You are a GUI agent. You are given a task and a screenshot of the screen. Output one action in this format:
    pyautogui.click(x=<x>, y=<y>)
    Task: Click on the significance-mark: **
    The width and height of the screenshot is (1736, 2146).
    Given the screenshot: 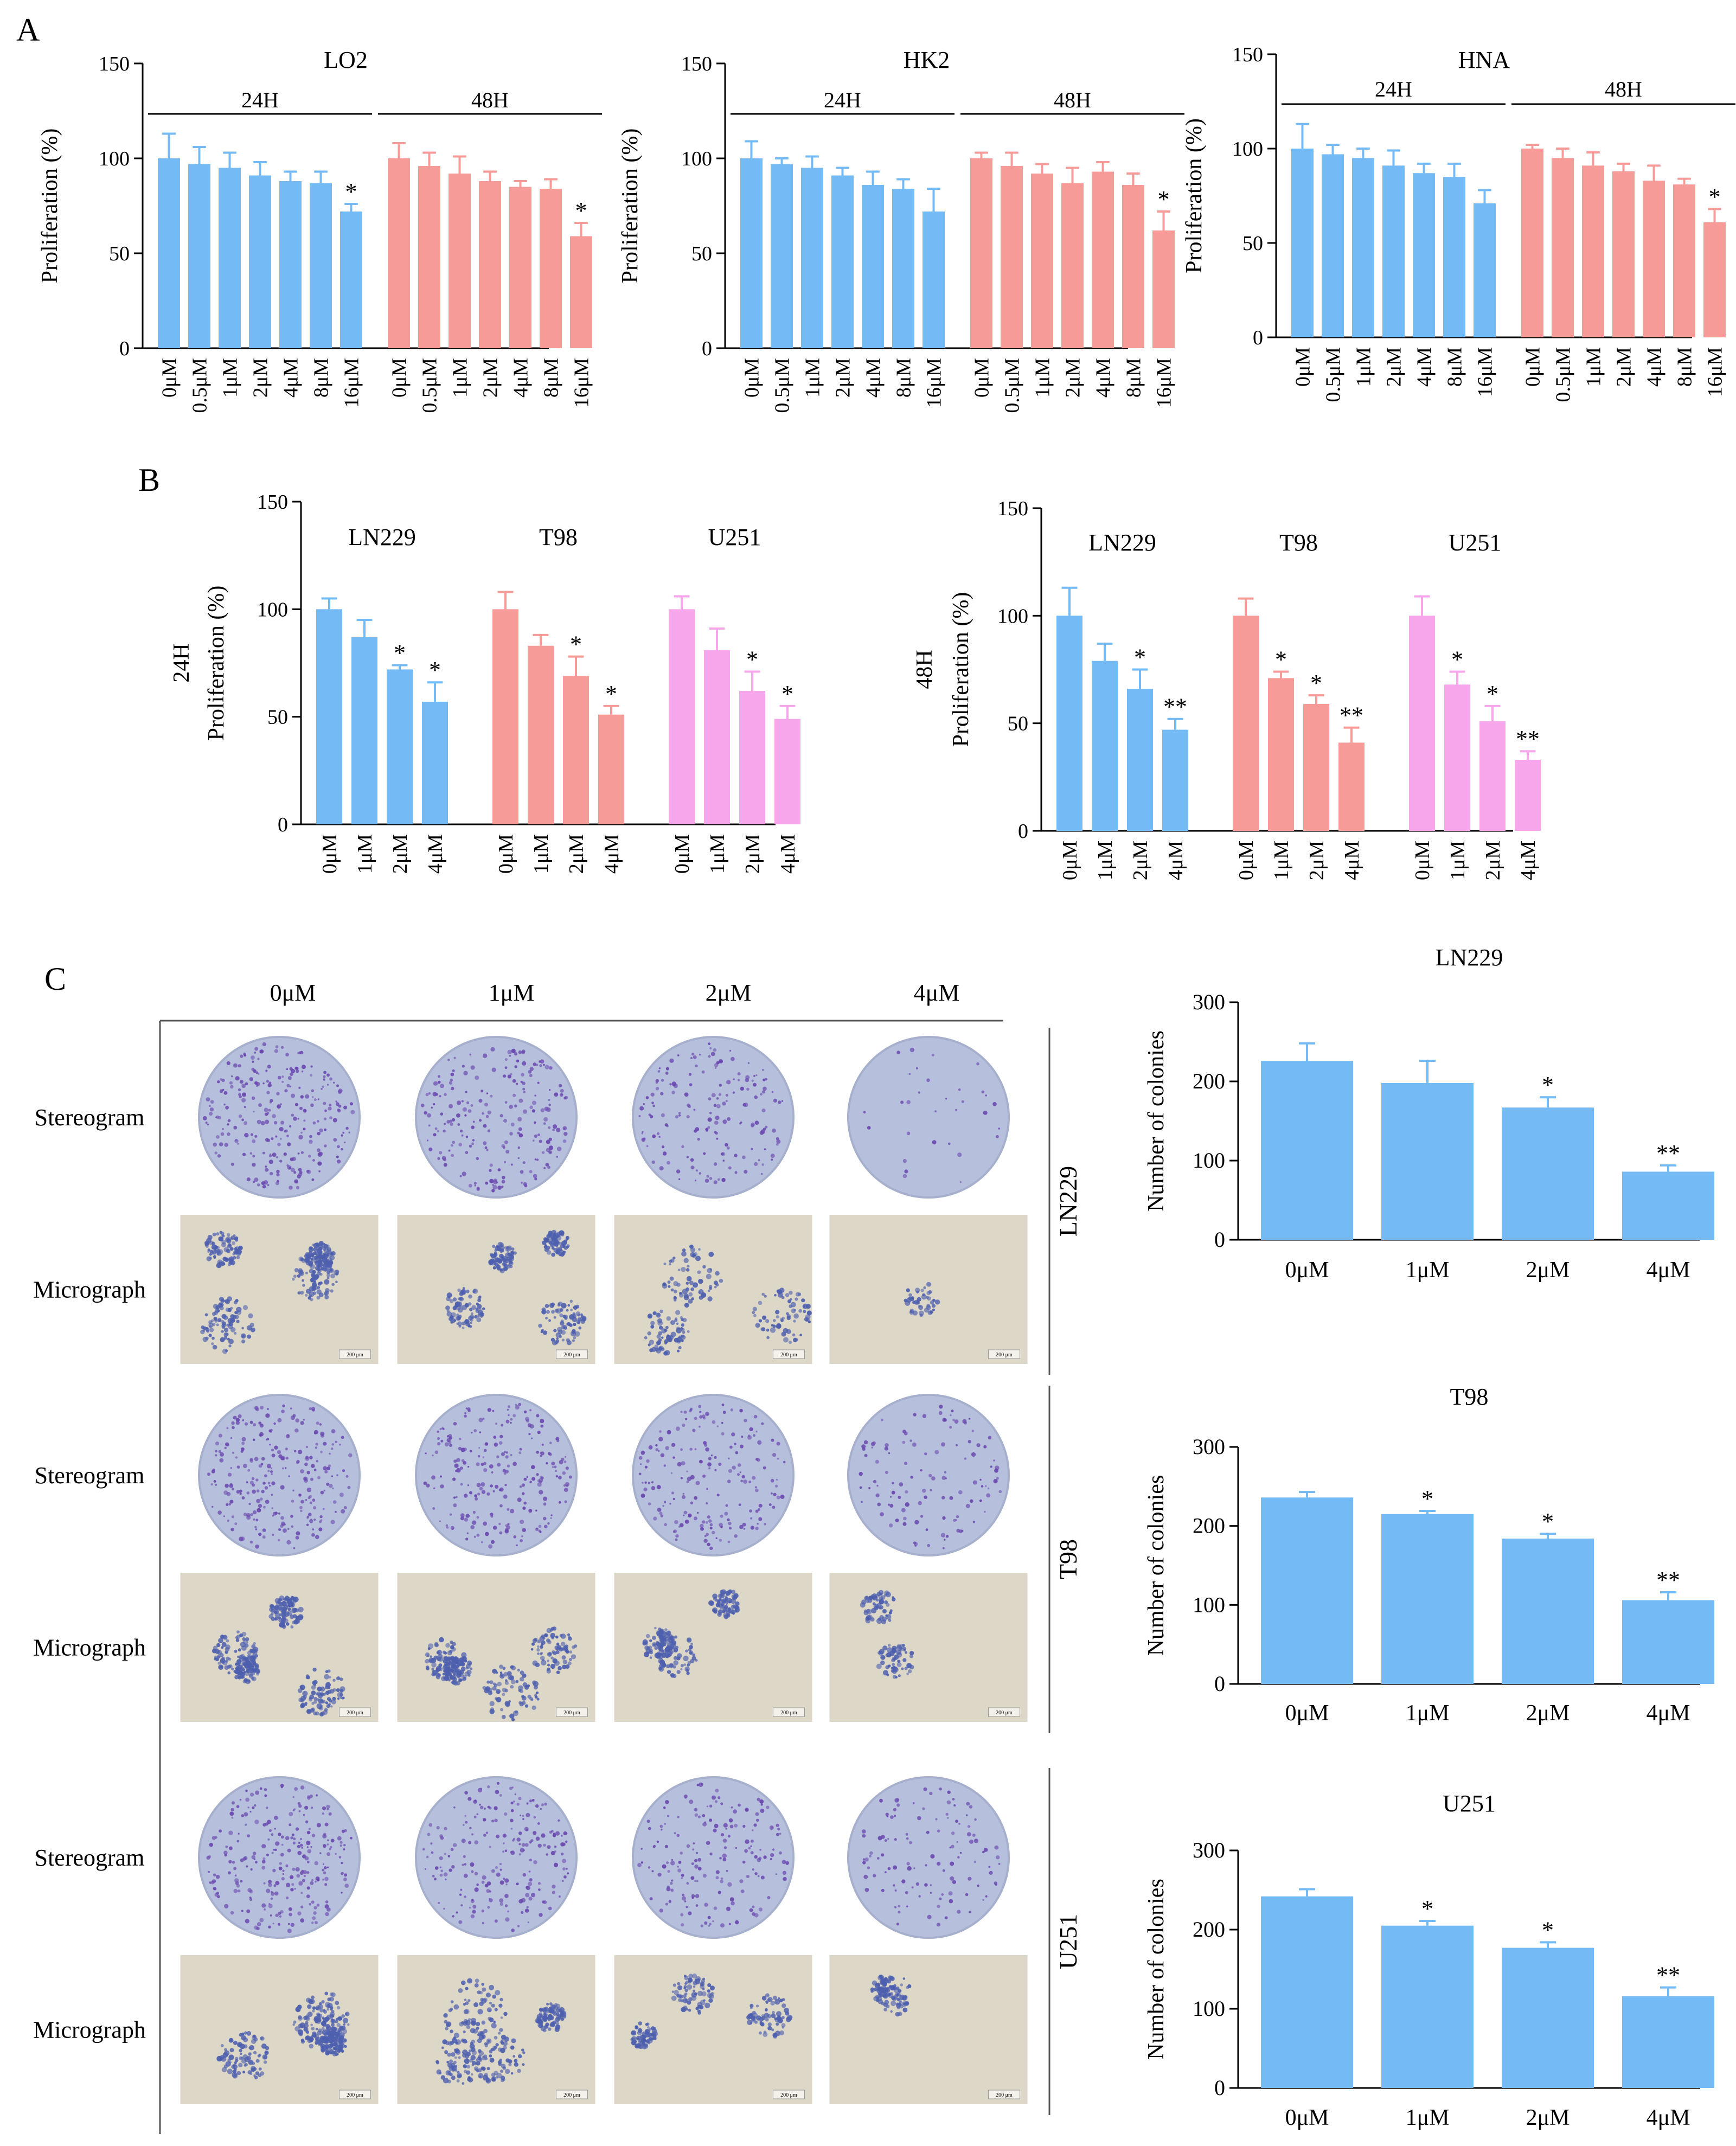 What is the action you would take?
    pyautogui.click(x=1175, y=707)
    